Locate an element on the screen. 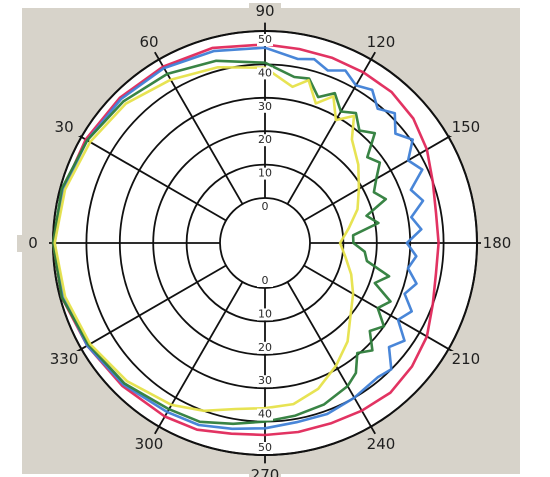 The image size is (550, 477). angle-label-120: 120 is located at coordinates (381, 42).